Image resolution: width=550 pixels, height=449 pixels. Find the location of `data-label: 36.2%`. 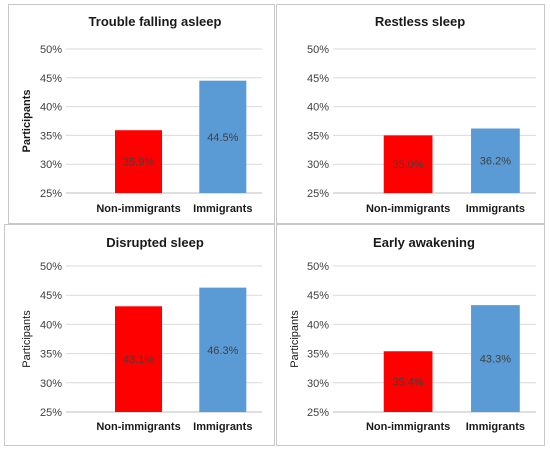

data-label: 36.2% is located at coordinates (495, 162).